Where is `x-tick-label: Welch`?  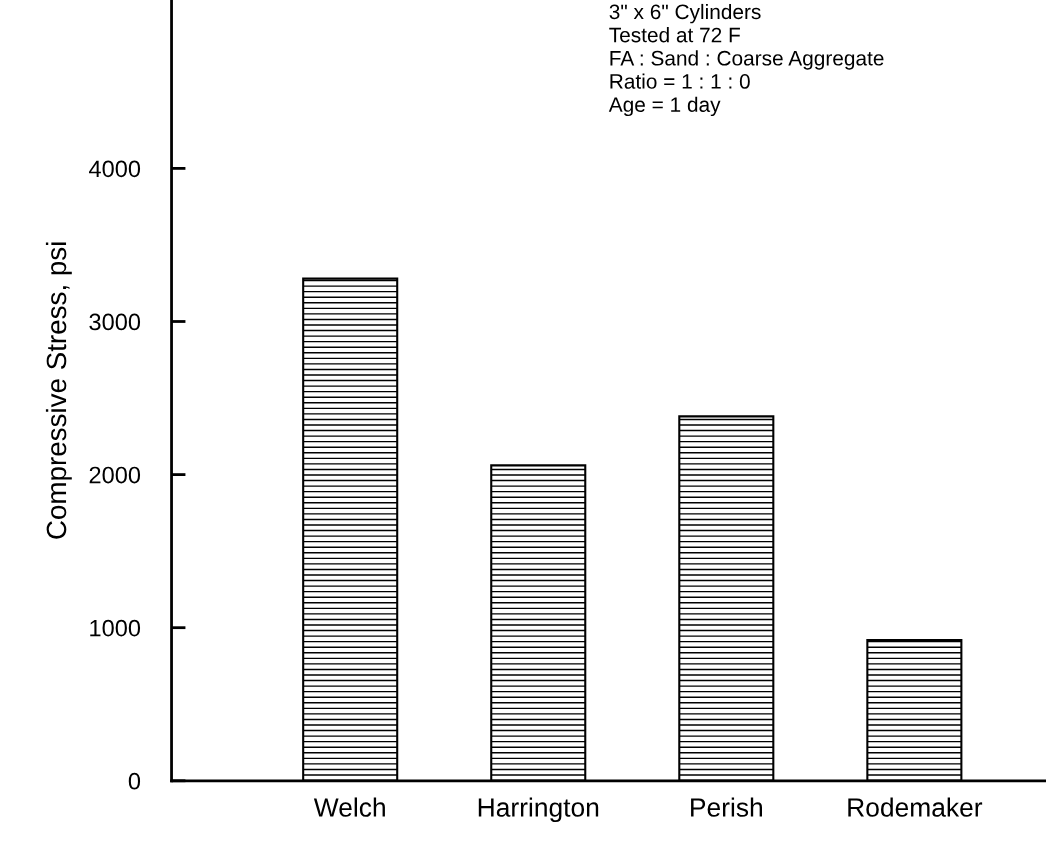 x-tick-label: Welch is located at coordinates (349, 807).